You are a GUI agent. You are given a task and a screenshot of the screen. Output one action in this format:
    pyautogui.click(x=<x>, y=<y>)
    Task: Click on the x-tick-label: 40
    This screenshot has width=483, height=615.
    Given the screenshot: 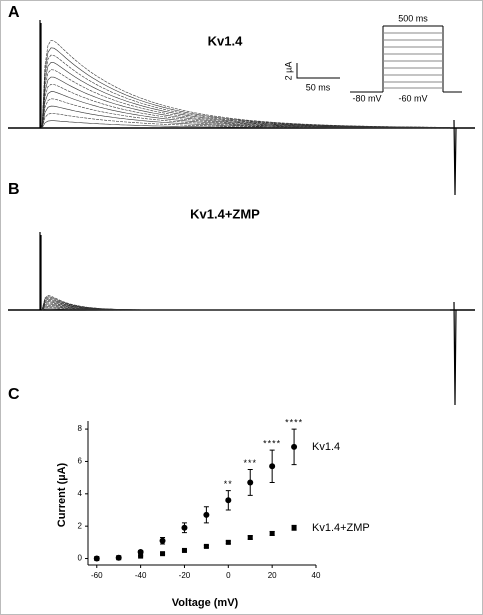 What is the action you would take?
    pyautogui.click(x=316, y=575)
    